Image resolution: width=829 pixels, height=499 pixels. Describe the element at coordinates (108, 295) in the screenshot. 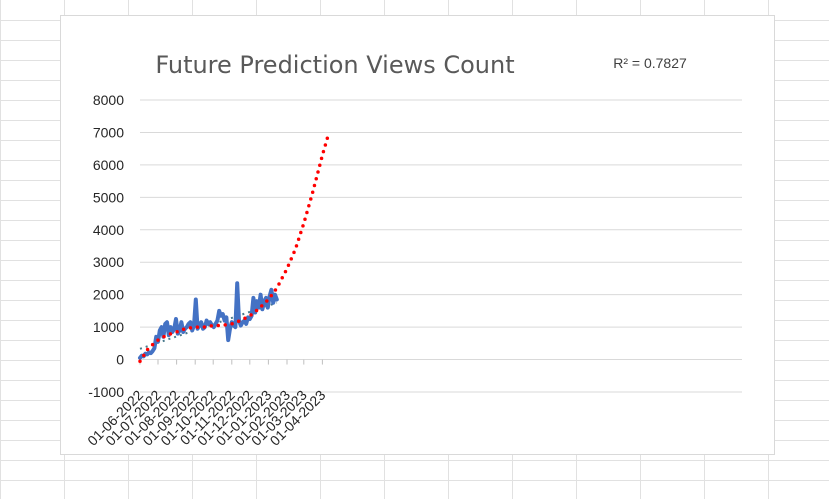

I see `y-tick-label: 2000` at that location.